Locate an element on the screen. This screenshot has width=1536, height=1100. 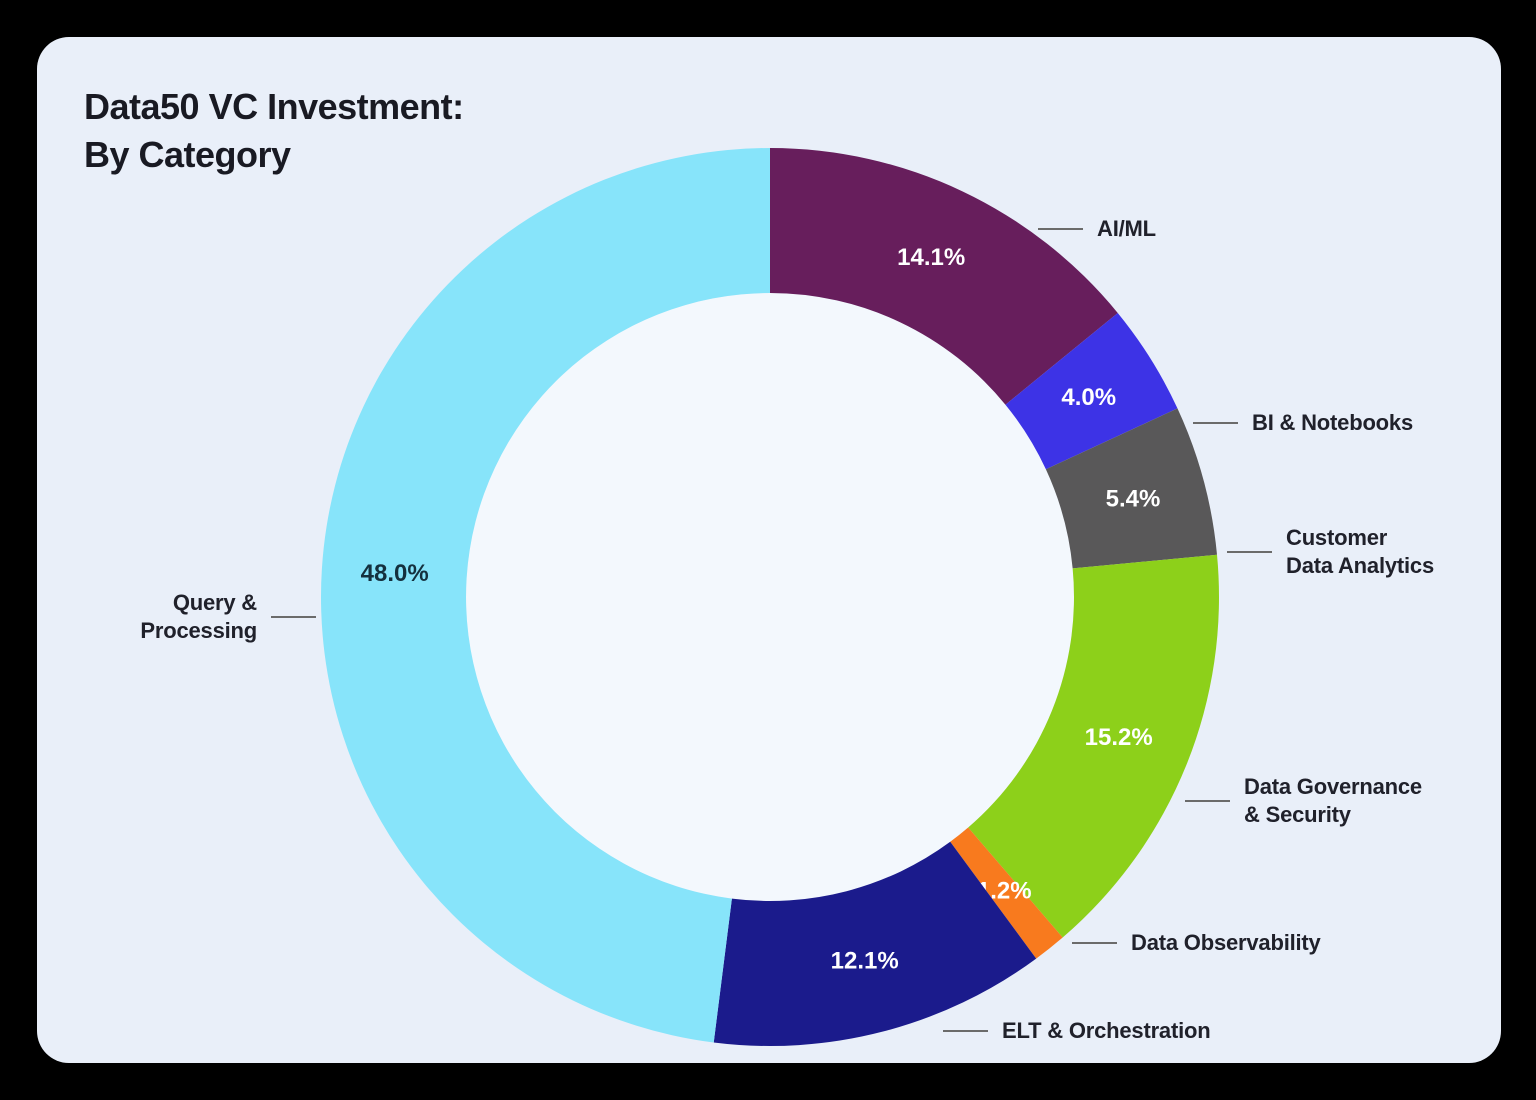
category-label-ai-ml: AI/ML is located at coordinates (1126, 228).